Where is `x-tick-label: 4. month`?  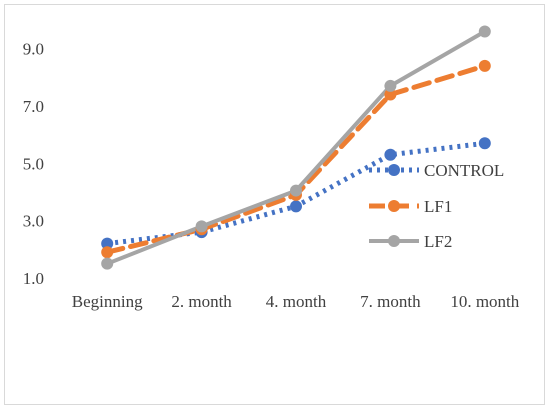
x-tick-label: 4. month is located at coordinates (296, 301).